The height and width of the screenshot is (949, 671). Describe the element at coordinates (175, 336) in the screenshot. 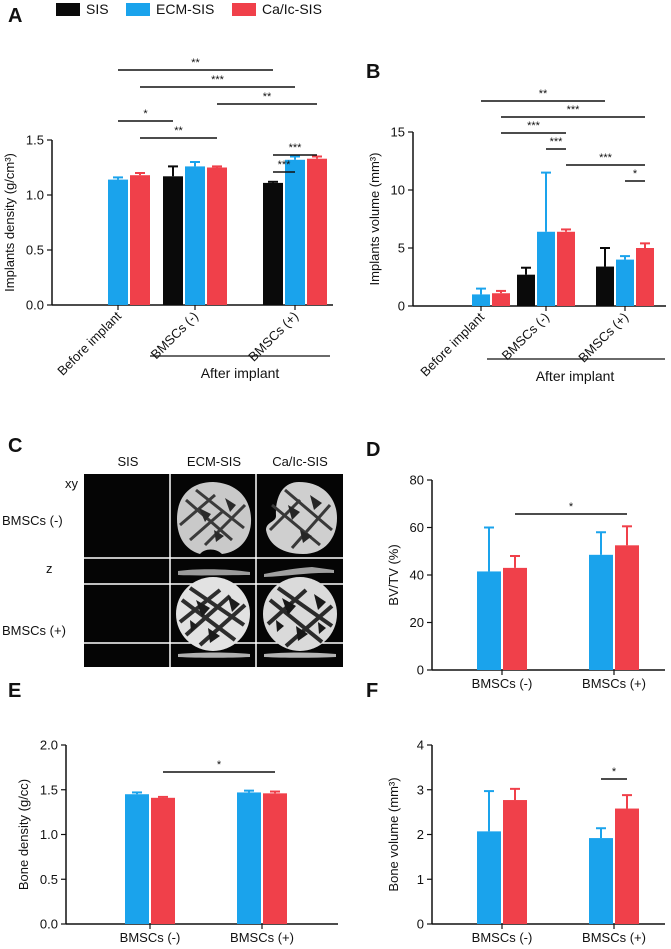

I see `x-tick-label-a-1: BMSCs (-)` at that location.